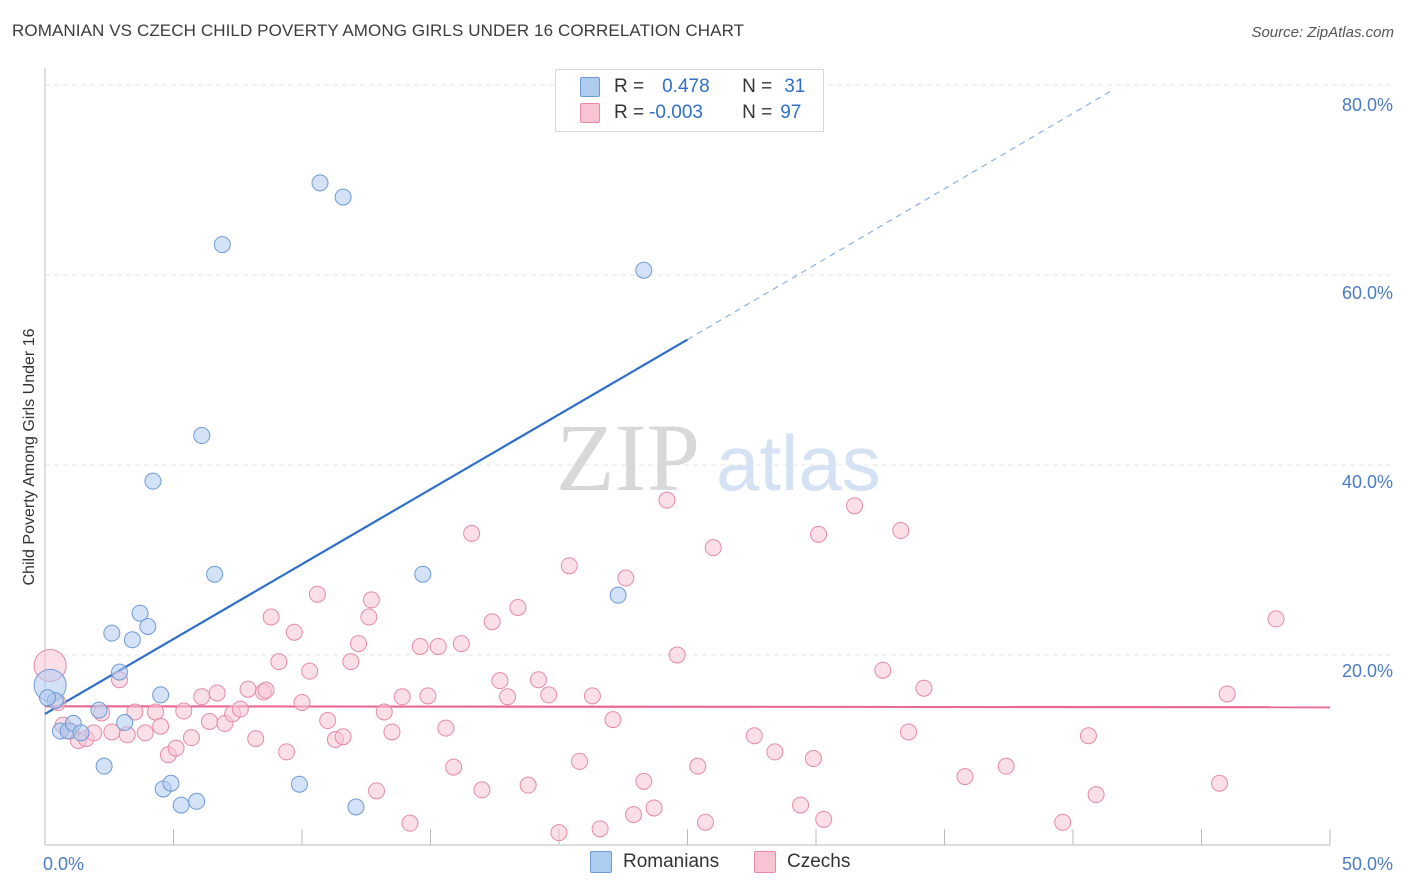 This screenshot has height=892, width=1406. I want to click on y-axis-label: Child Poverty Among Girls Under 16, so click(29, 456).